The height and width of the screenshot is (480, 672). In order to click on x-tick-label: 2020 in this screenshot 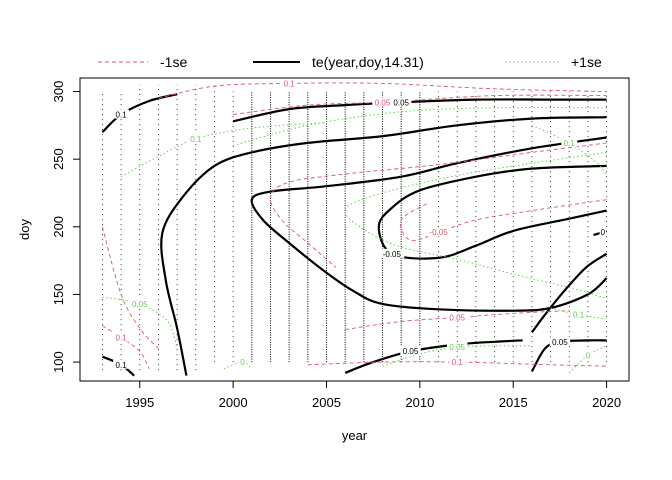, I will do `click(606, 402)`.